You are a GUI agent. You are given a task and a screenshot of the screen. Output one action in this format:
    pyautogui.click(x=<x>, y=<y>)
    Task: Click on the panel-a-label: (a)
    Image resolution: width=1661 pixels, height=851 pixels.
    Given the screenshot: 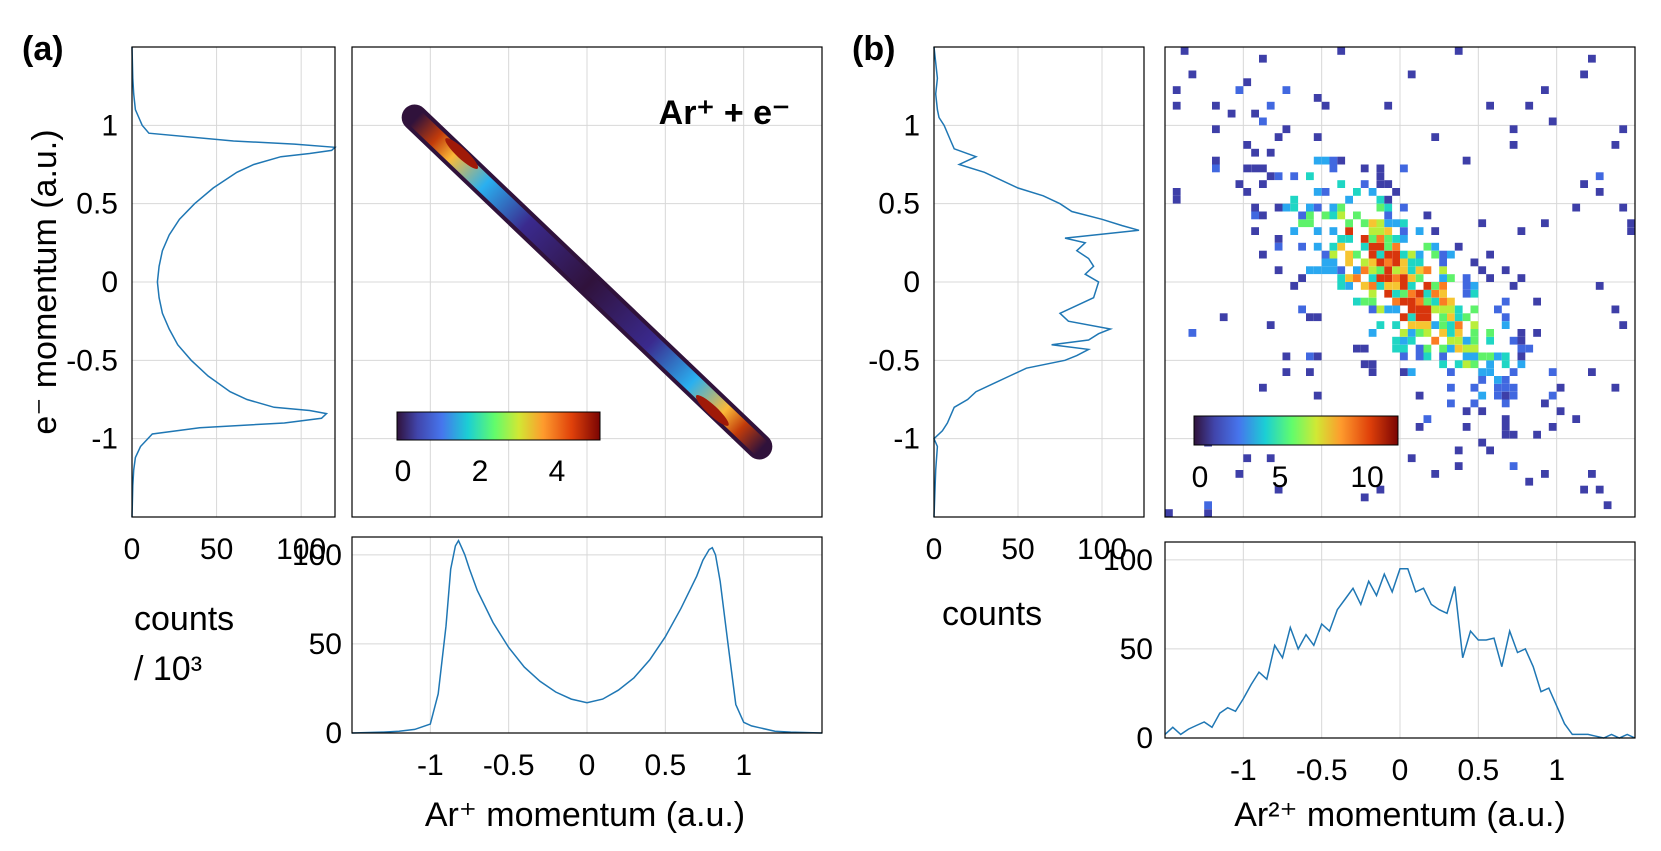 What is the action you would take?
    pyautogui.click(x=43, y=49)
    